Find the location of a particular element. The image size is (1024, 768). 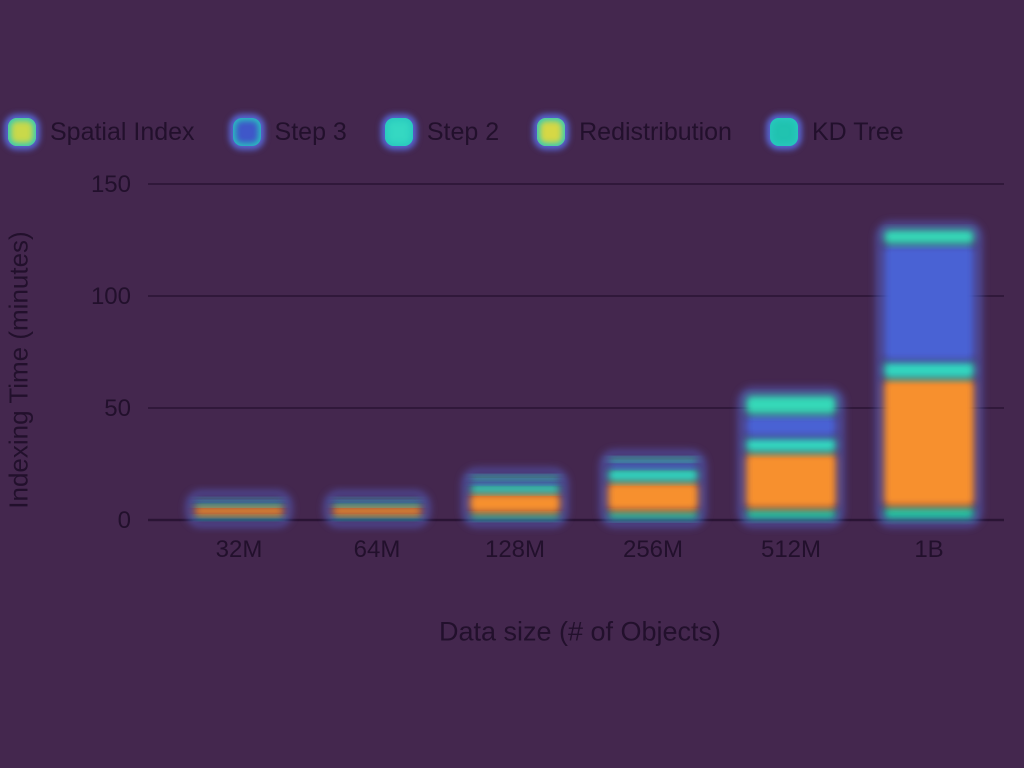

x-tick-label: 256M is located at coordinates (653, 549).